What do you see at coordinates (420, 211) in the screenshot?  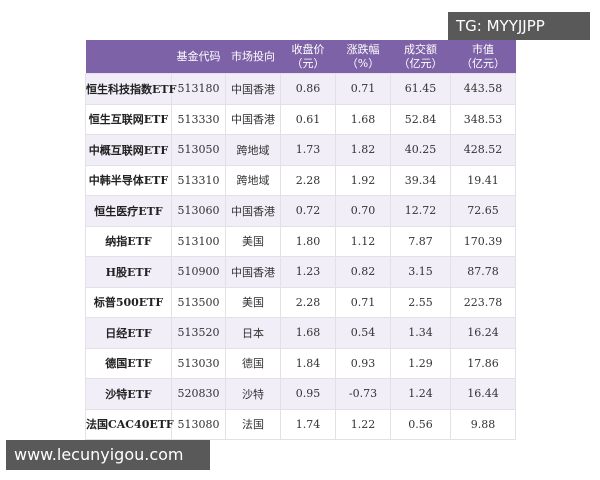 I see `cell: 12.72` at bounding box center [420, 211].